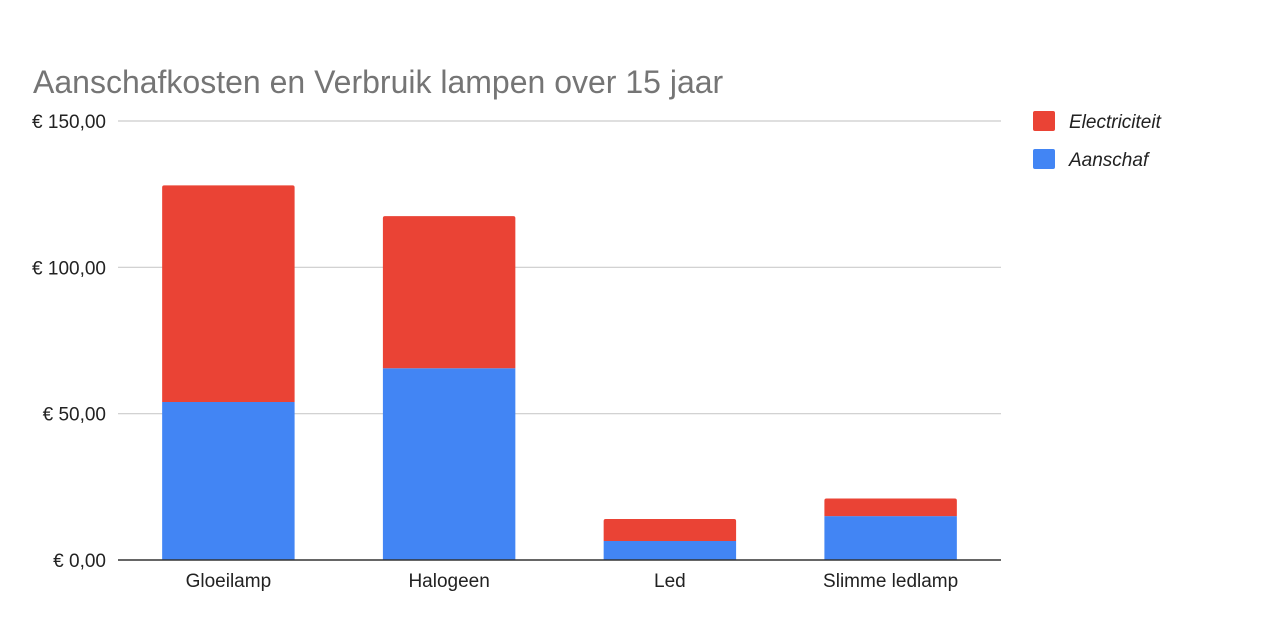 Image resolution: width=1280 pixels, height=620 pixels. What do you see at coordinates (69, 342) in the screenshot?
I see `y-axis-tick-labels: € 0,00 € 50,00 € 100,00 € 150,00` at bounding box center [69, 342].